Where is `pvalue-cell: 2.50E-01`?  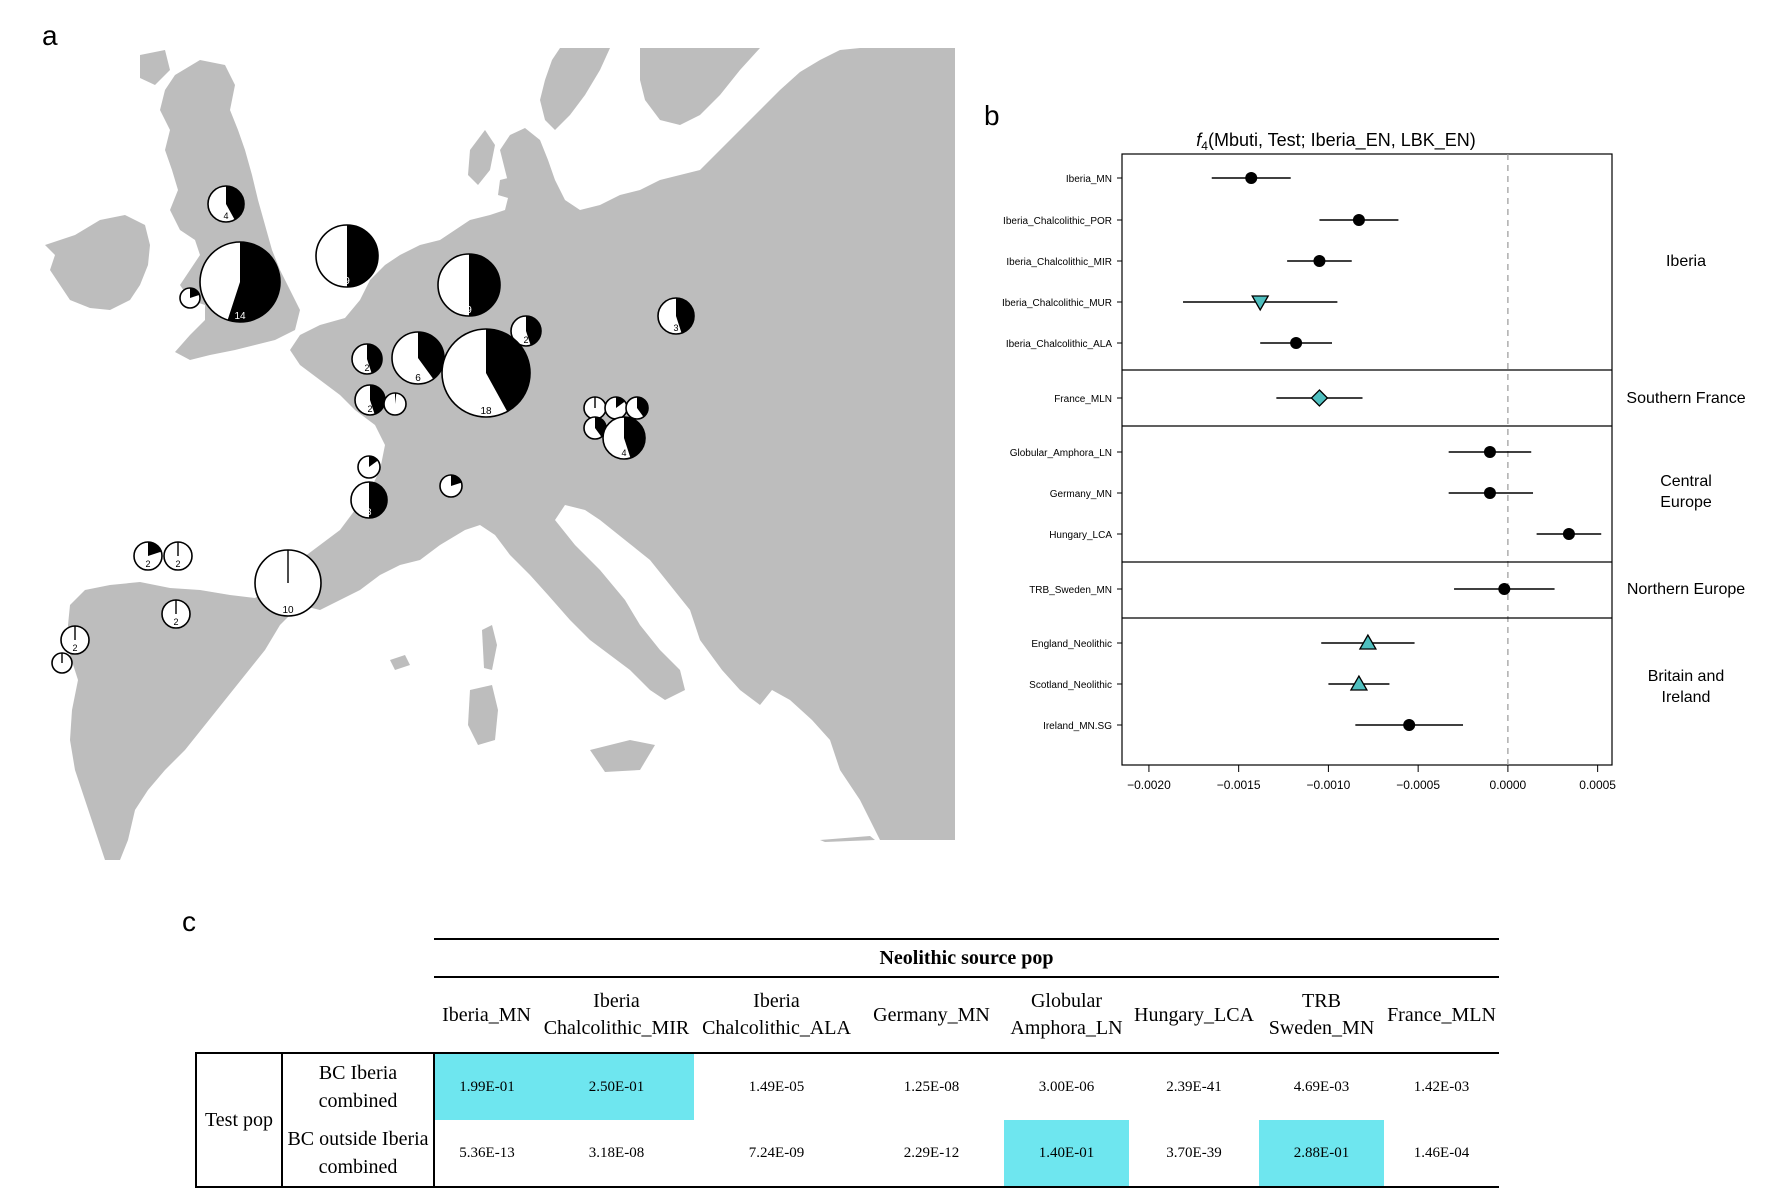 pvalue-cell: 2.50E-01 is located at coordinates (616, 1086).